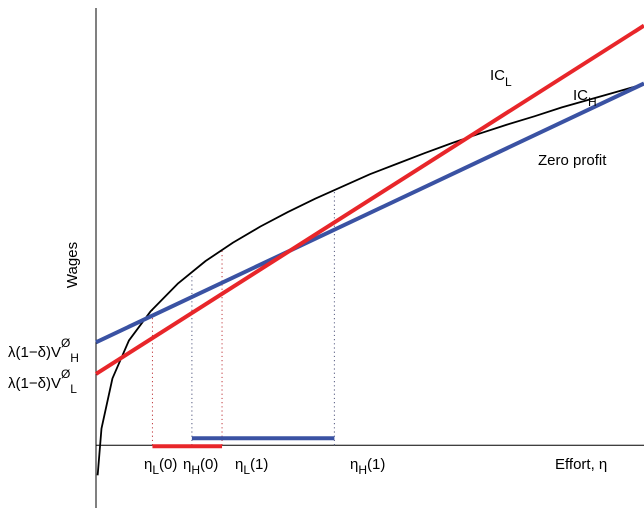  What do you see at coordinates (501, 78) in the screenshot?
I see `series-label-ic-l: ICL` at bounding box center [501, 78].